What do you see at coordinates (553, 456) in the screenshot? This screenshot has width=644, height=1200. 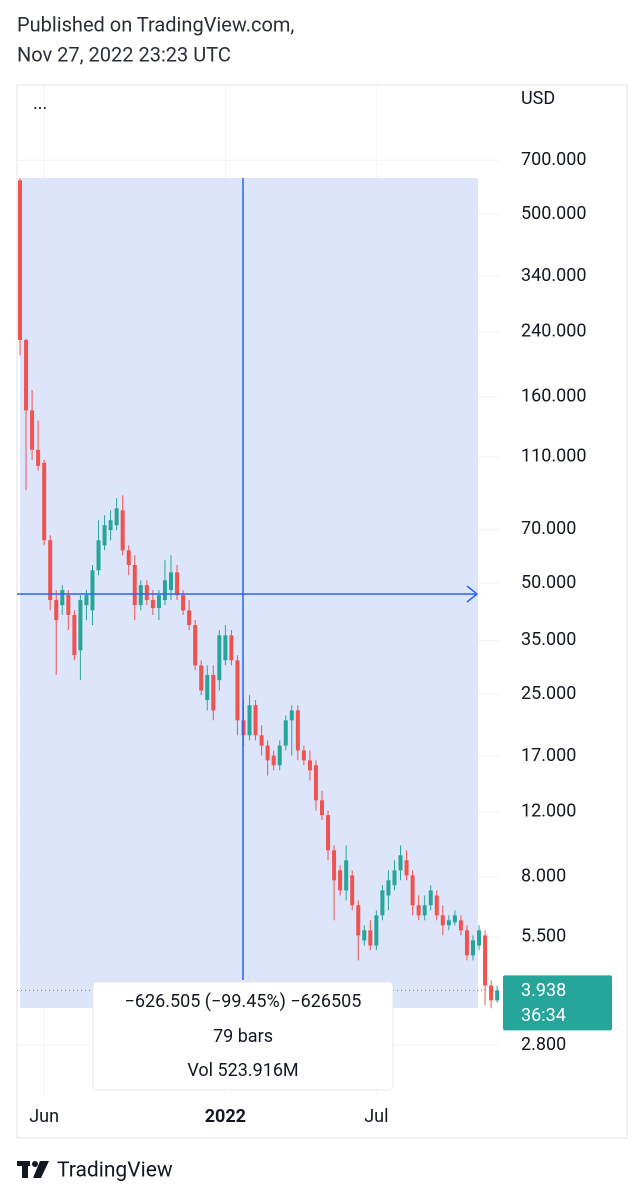 I see `y-tick-label: 110.000` at bounding box center [553, 456].